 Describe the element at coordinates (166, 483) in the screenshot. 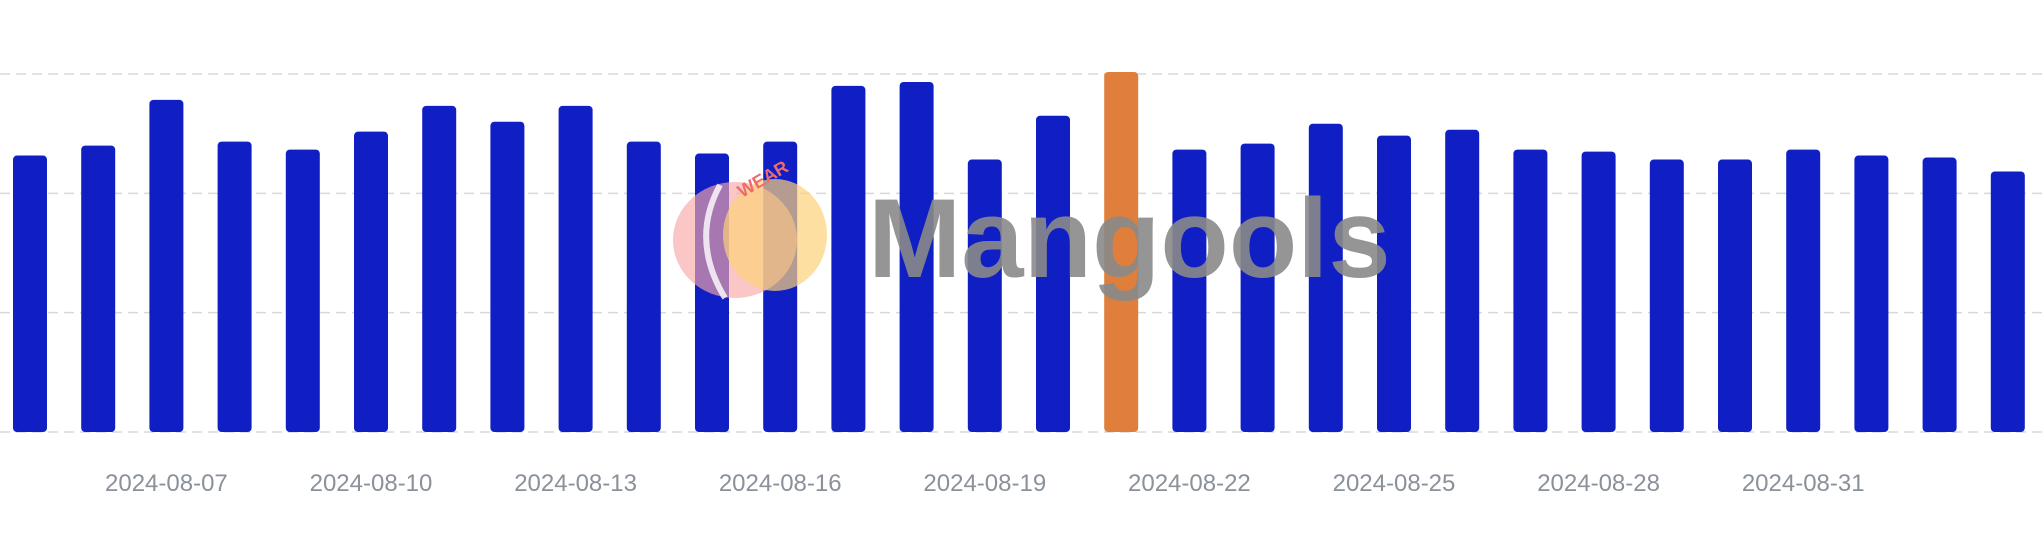

I see `x-tick-label: 2024-08-07` at that location.